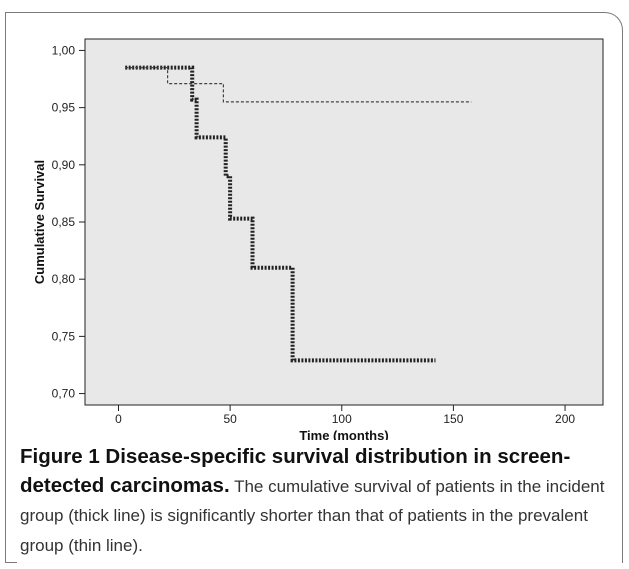 This screenshot has height=569, width=629. Describe the element at coordinates (343, 434) in the screenshot. I see `x-axis-label: Time (months)` at that location.